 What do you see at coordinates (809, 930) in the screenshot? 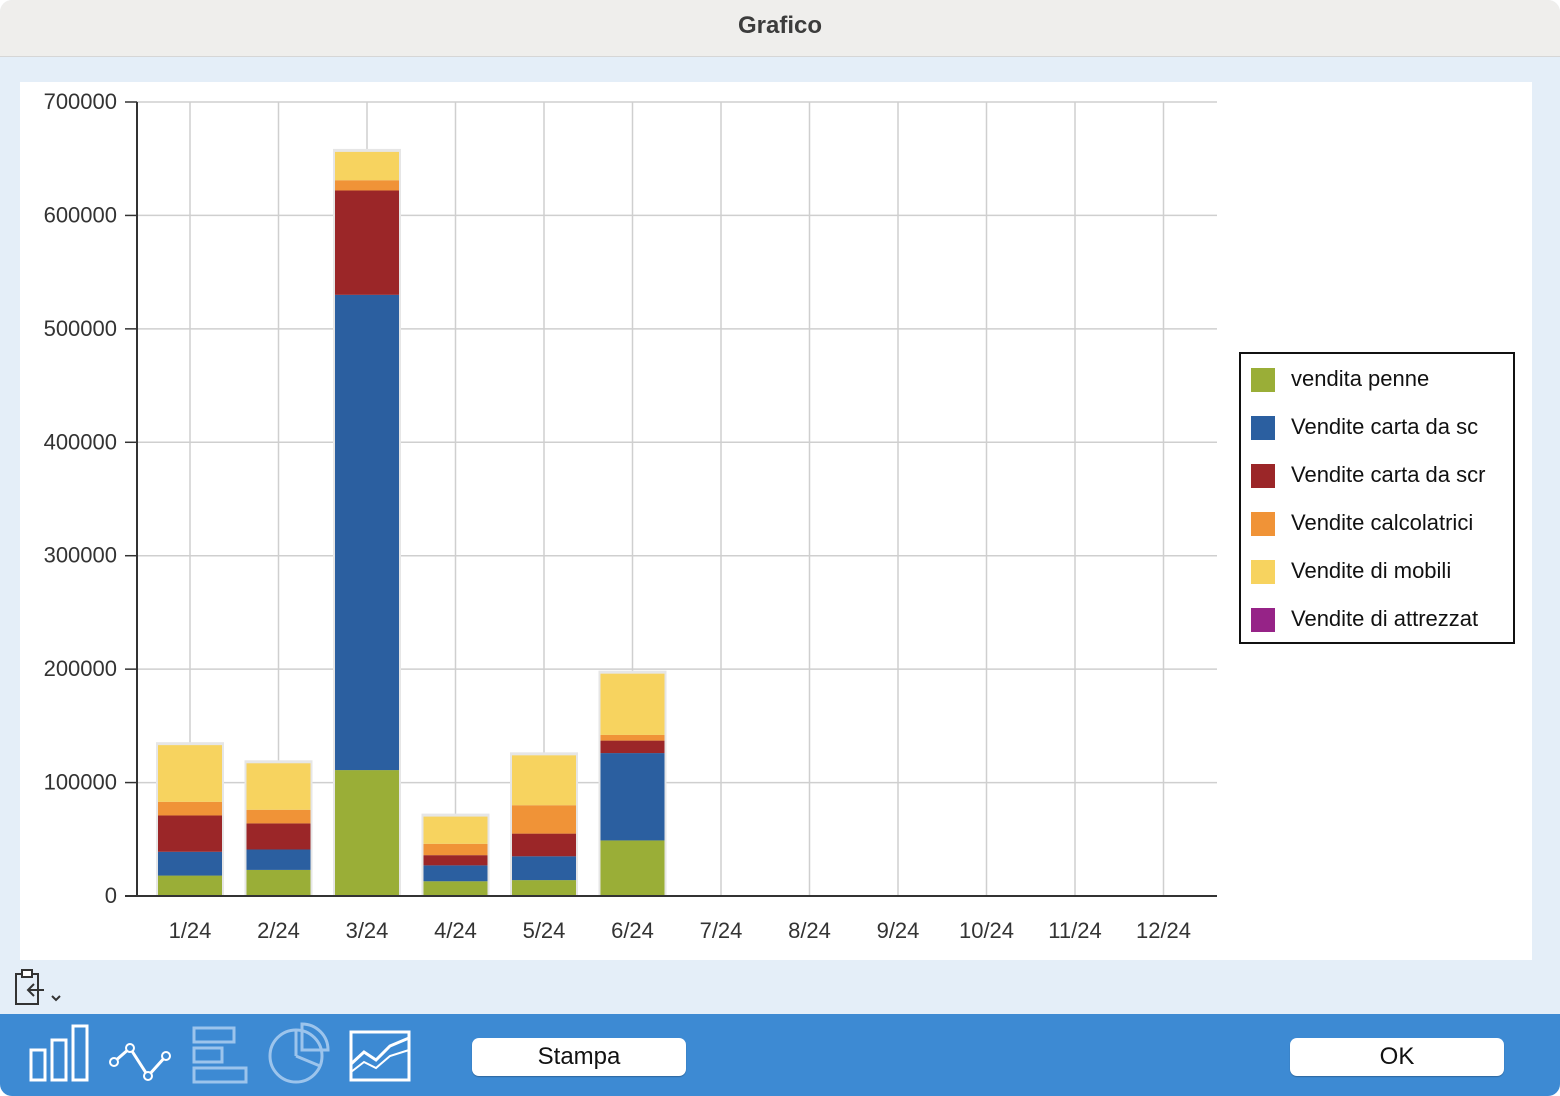
I see `x-tick-label: 8/24` at bounding box center [809, 930].